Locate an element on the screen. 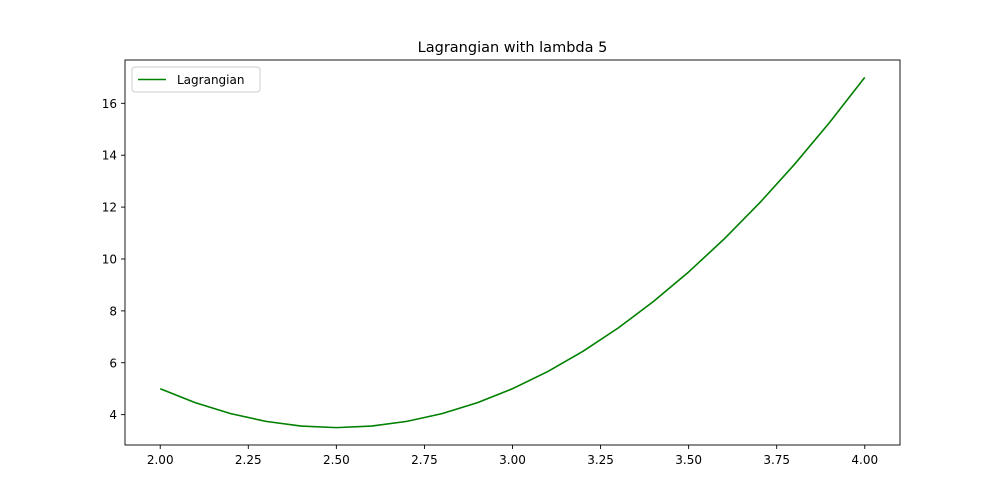 Image resolution: width=1000 pixels, height=504 pixels. y-tick-label: 16 is located at coordinates (109, 104).